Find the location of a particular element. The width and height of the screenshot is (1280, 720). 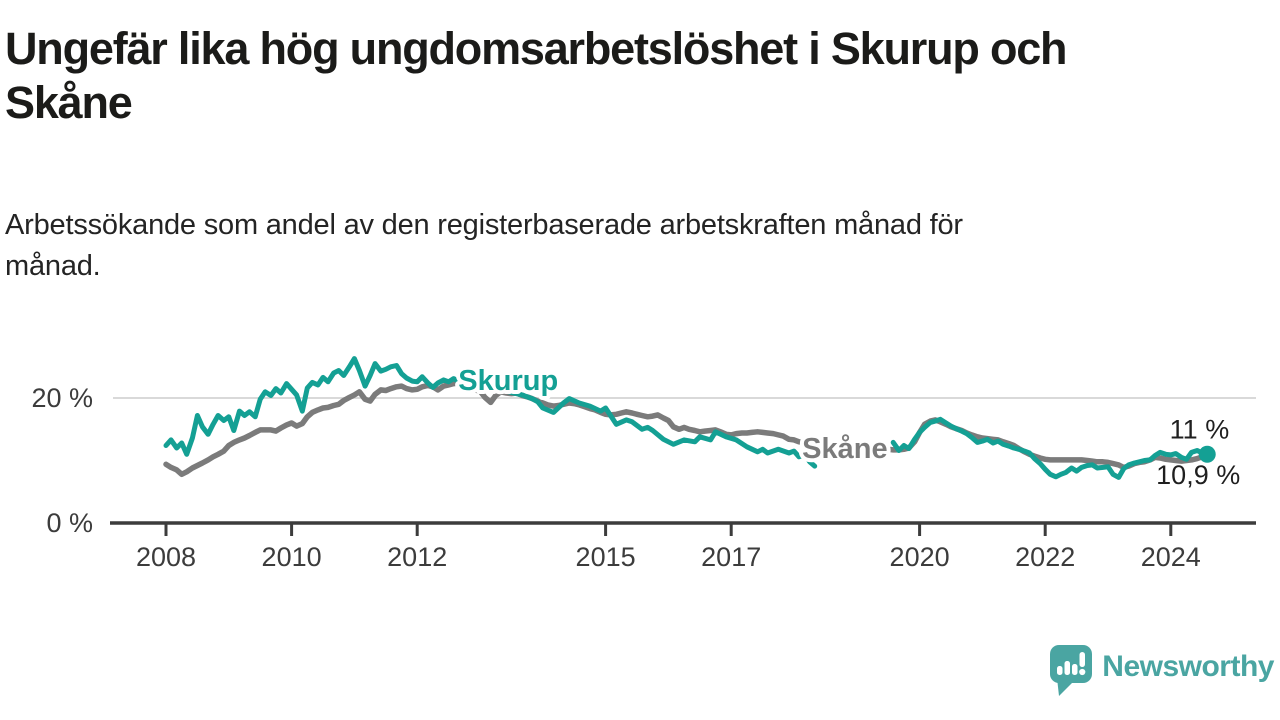

x-tick-label: 2015 is located at coordinates (606, 557).